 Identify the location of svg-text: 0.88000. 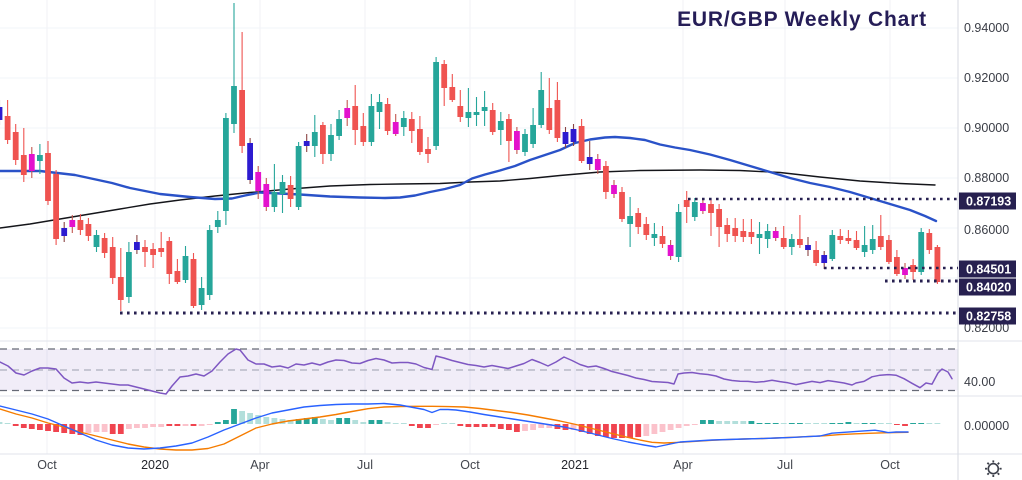
(986, 178).